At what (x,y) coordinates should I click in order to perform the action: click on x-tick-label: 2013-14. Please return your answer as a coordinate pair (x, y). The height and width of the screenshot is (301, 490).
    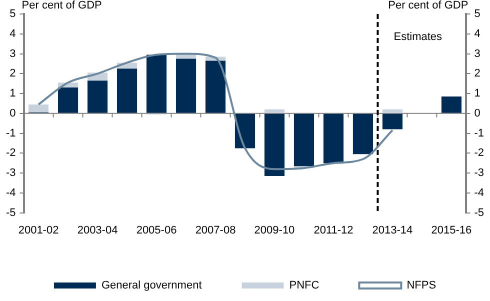
    Looking at the image, I should click on (392, 230).